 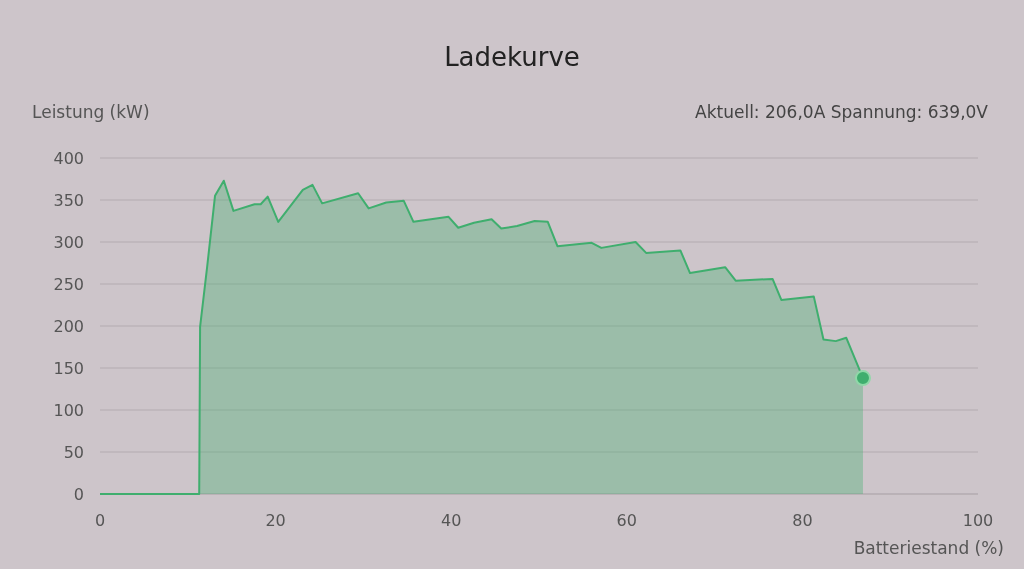 I want to click on x-tick-label: 100, so click(x=978, y=520).